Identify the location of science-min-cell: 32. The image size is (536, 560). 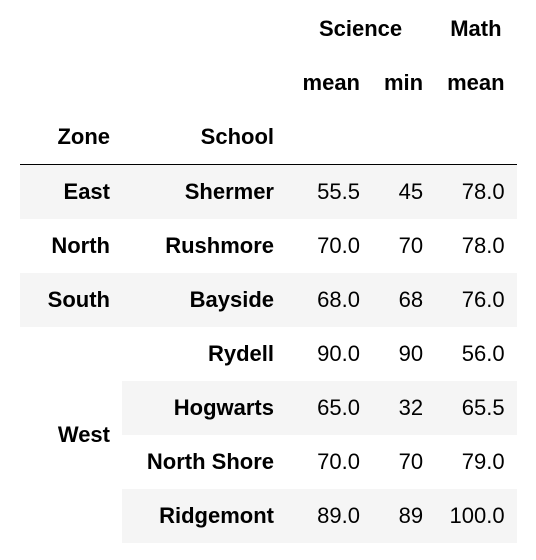
(404, 408).